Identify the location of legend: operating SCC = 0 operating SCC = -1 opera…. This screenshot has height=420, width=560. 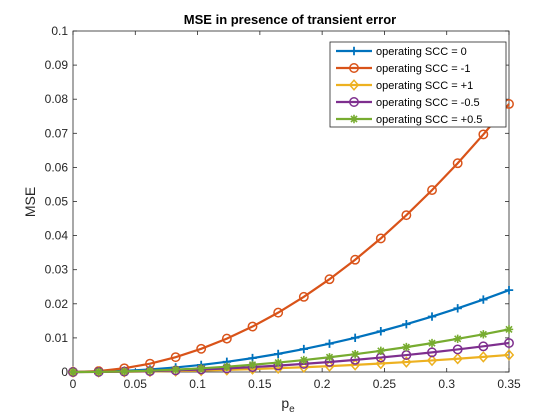
(418, 84).